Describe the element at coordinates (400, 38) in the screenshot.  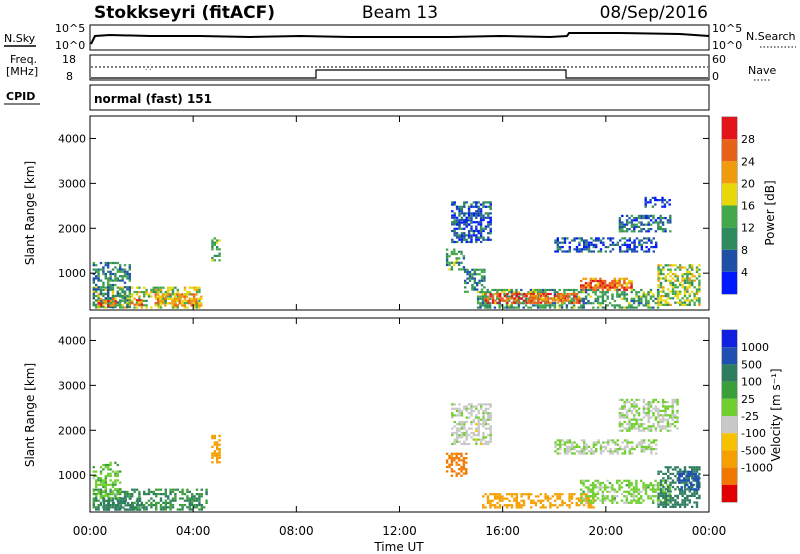
I see `nsky-trace` at that location.